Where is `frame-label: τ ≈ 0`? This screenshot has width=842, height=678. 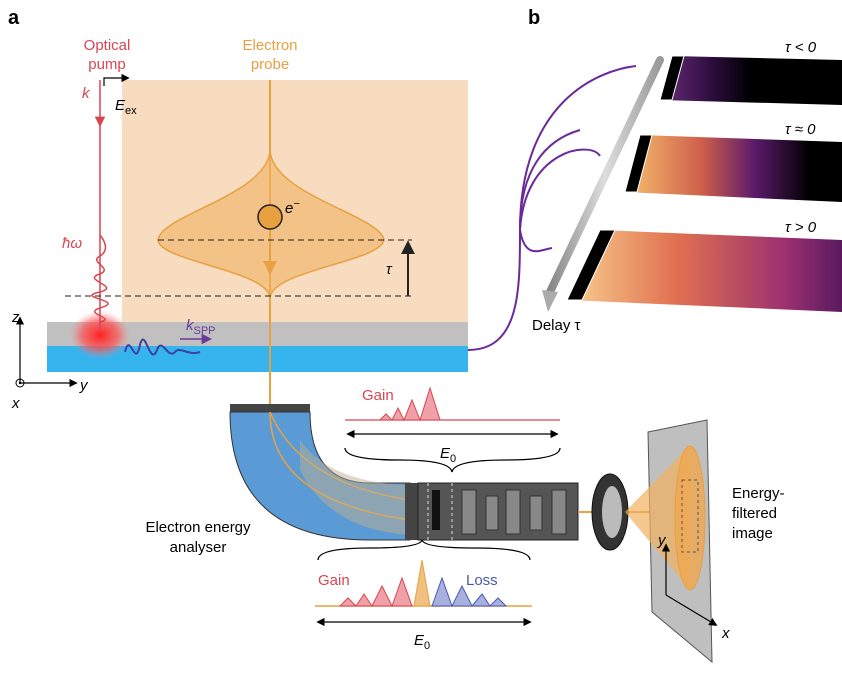
frame-label: τ ≈ 0 is located at coordinates (800, 129).